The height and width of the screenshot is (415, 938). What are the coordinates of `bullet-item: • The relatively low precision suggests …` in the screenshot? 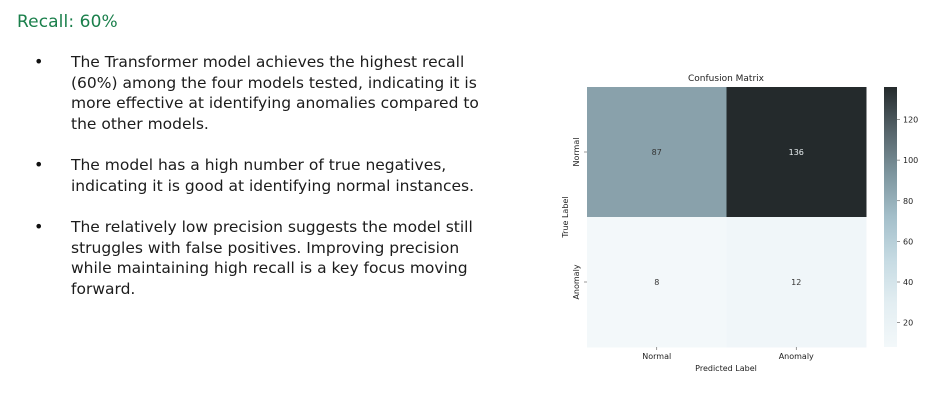 It's located at (265, 258).